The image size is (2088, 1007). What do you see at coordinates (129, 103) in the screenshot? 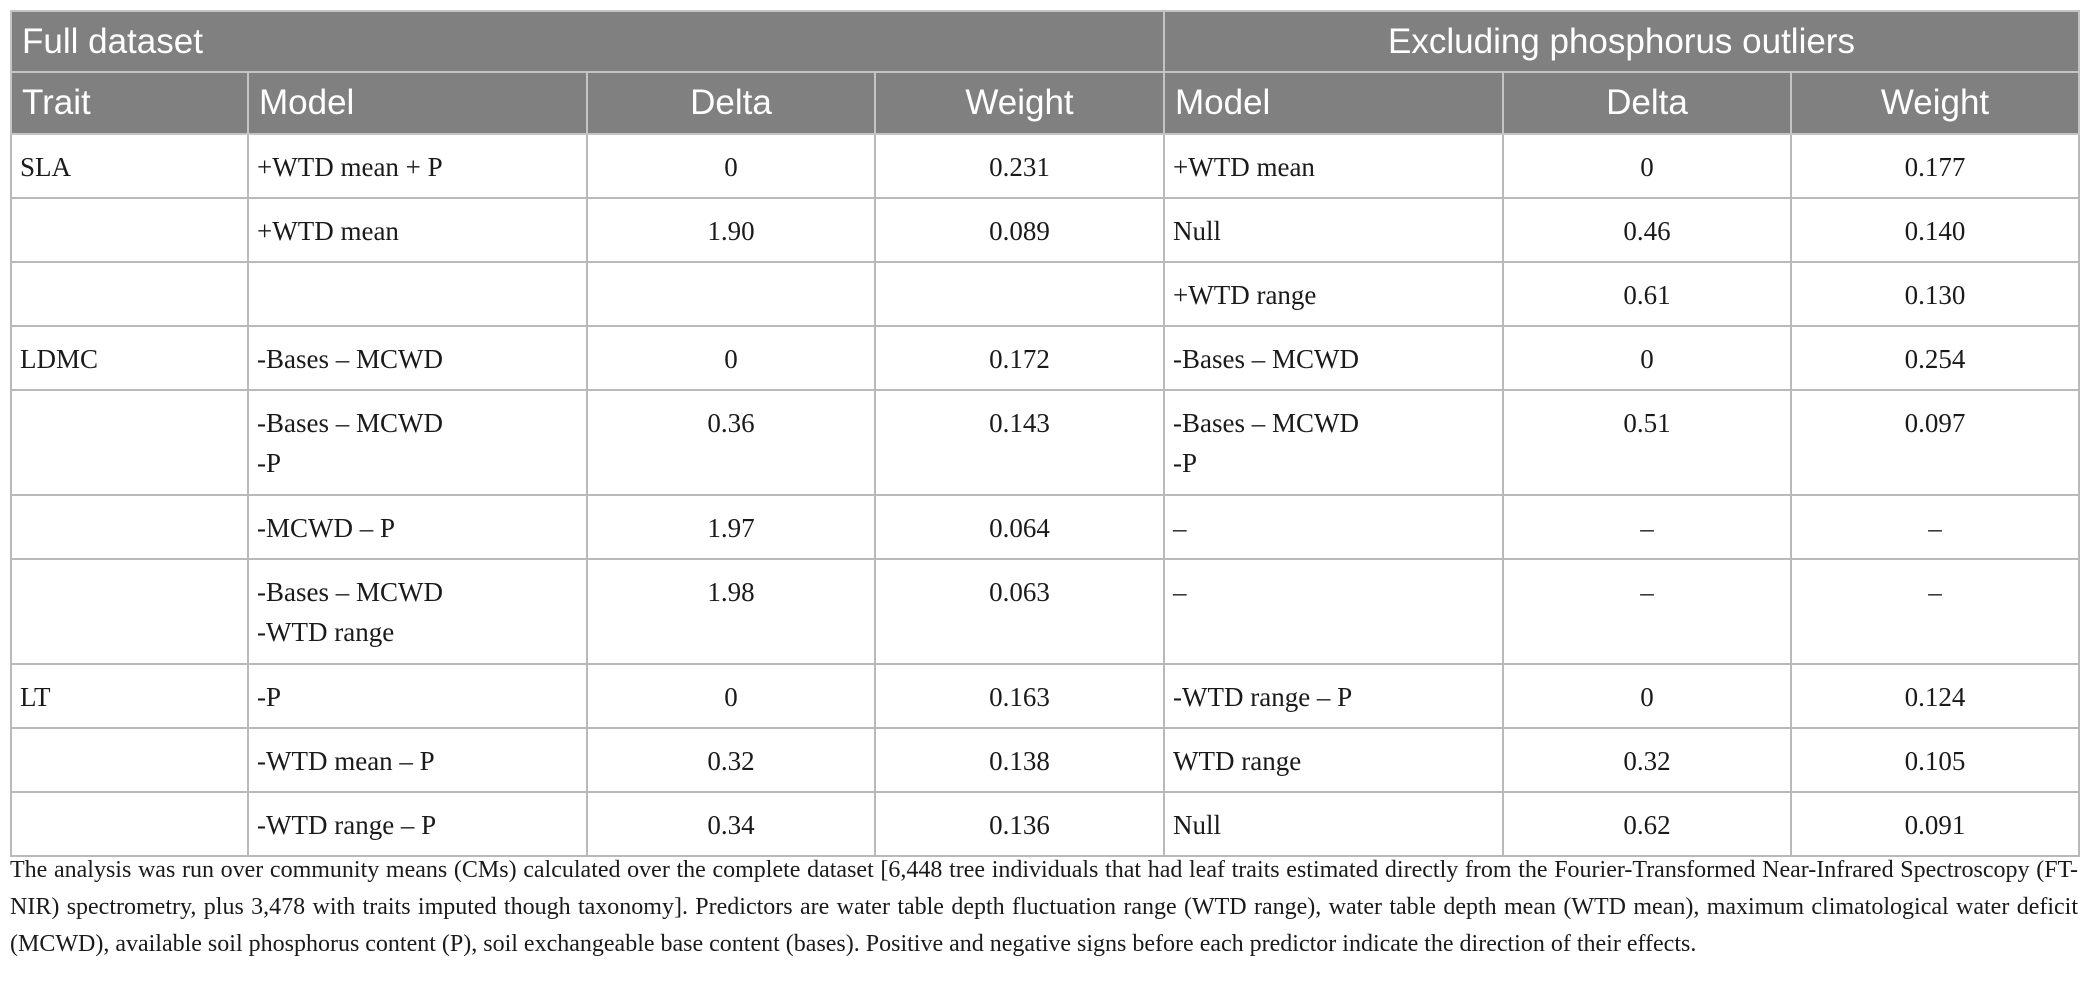
I see `column-header-trait: Trait` at bounding box center [129, 103].